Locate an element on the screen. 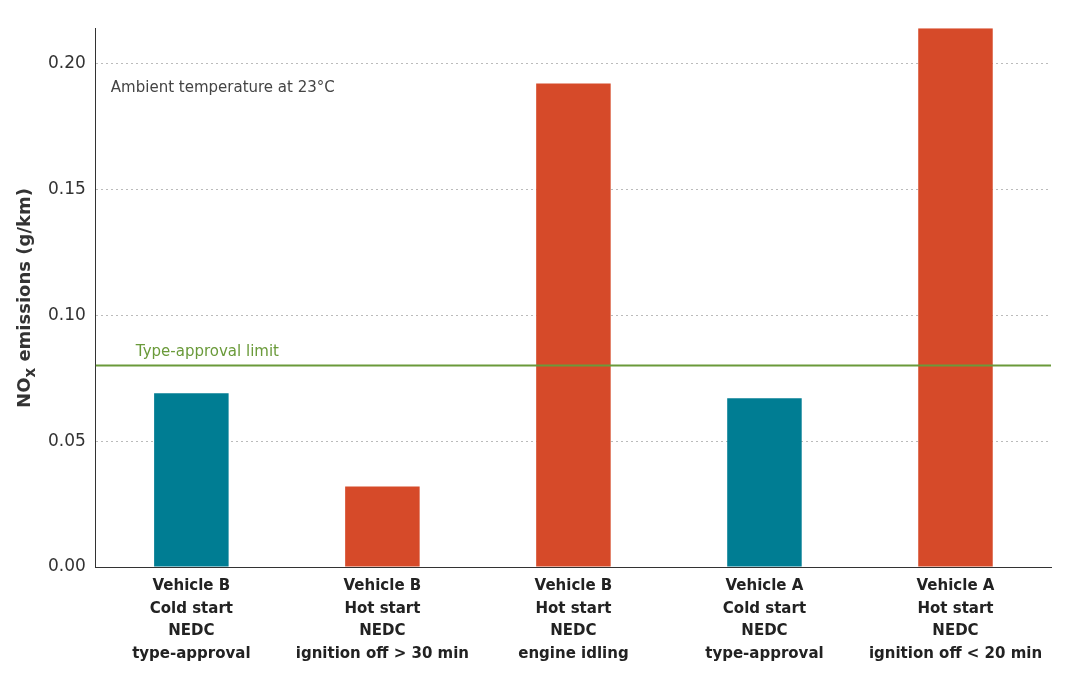 The width and height of the screenshot is (1067, 681). x-tick-label: Vehicle B Hot start NEDC ignition off > 30 min is located at coordinates (382, 619).